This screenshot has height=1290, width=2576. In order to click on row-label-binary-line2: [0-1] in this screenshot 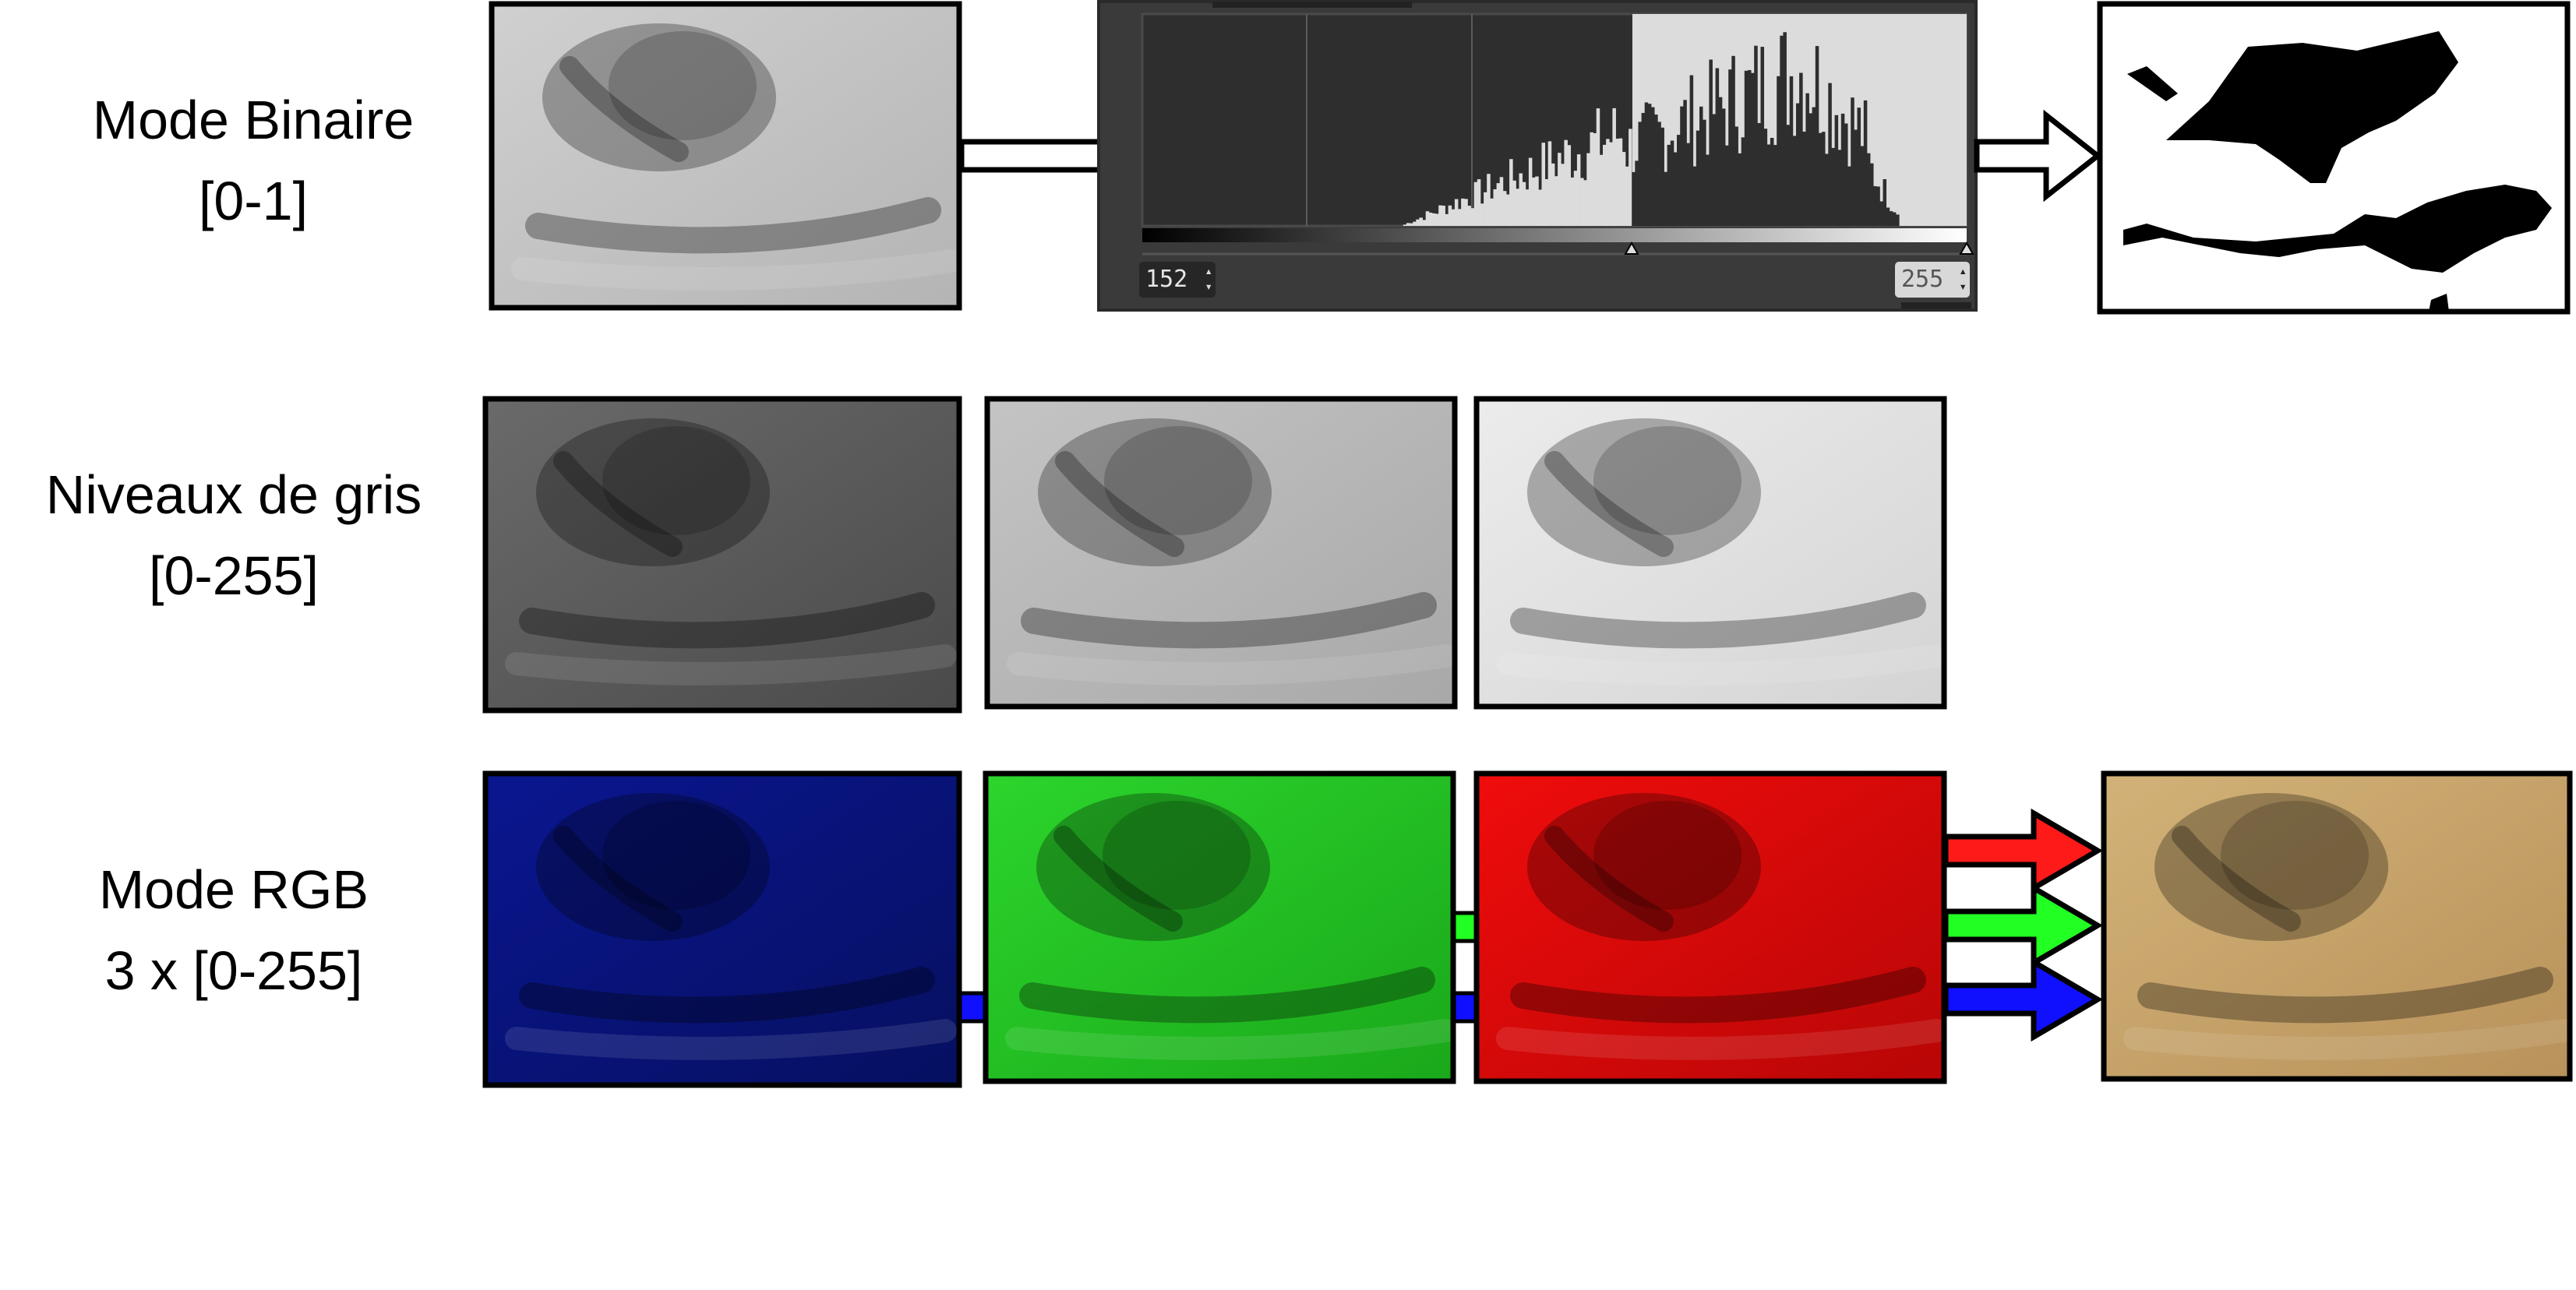, I will do `click(253, 201)`.